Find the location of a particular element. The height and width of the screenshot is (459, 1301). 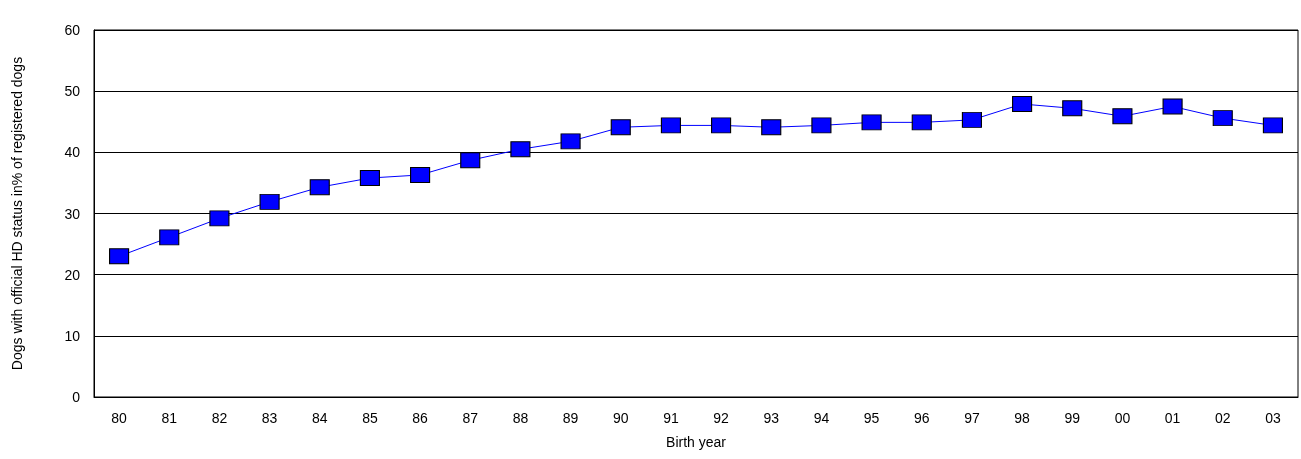

x-tick-label: 91 is located at coordinates (671, 418).